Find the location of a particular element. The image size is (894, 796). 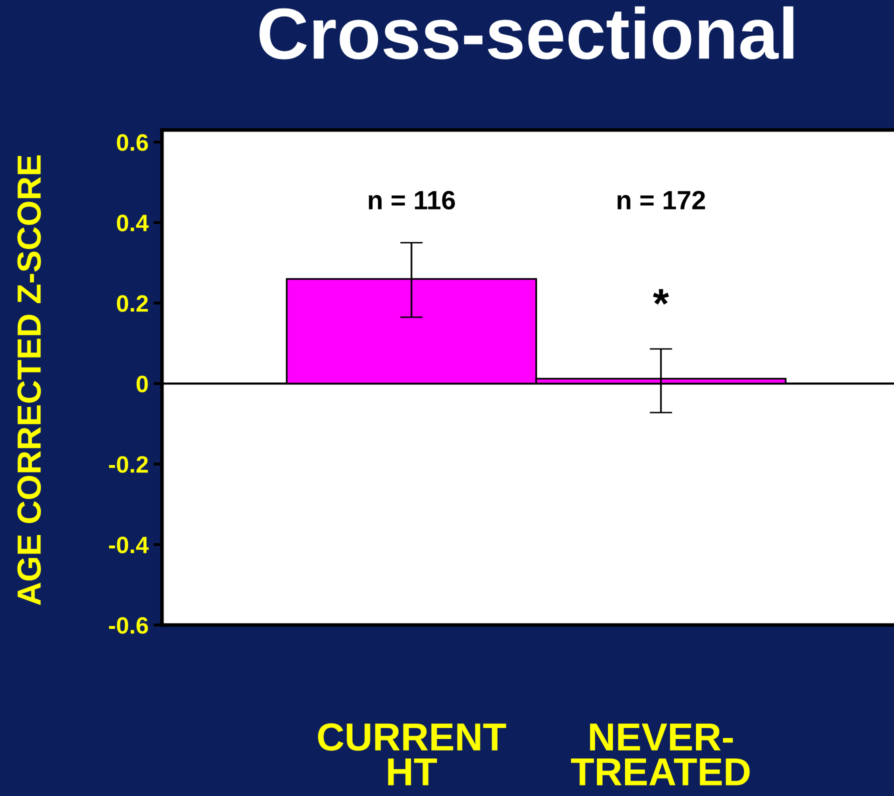

x-tick-label: NEVER- TREATED is located at coordinates (660, 755).